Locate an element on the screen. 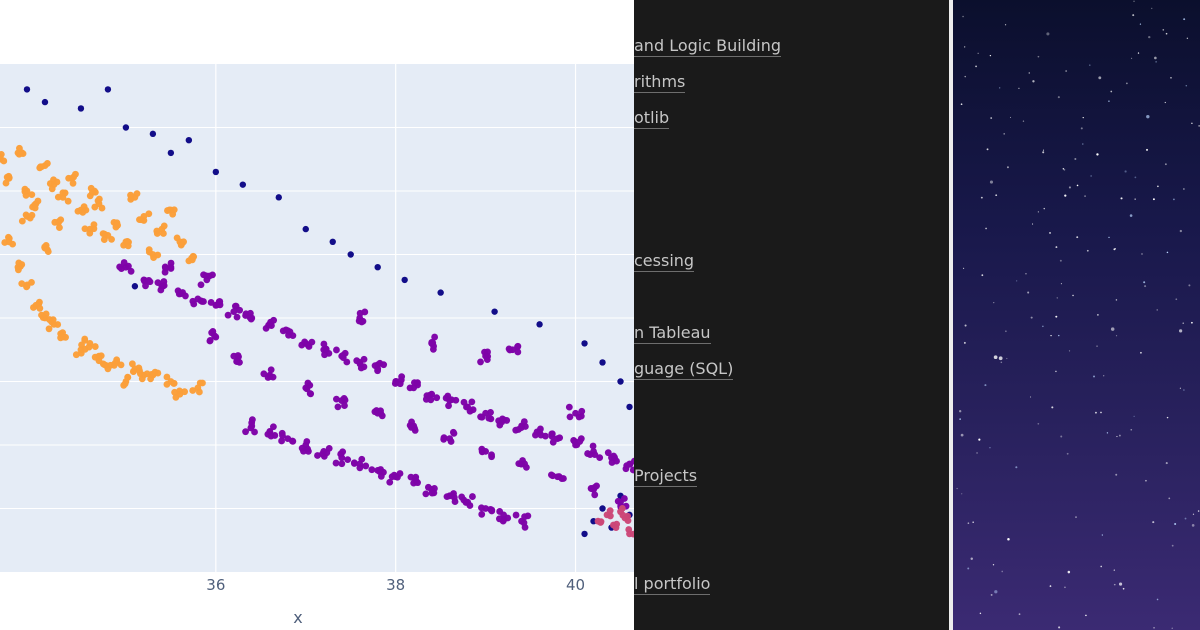 Image resolution: width=1200 pixels, height=630 pixels. x-tick-label: 40 is located at coordinates (575, 585).